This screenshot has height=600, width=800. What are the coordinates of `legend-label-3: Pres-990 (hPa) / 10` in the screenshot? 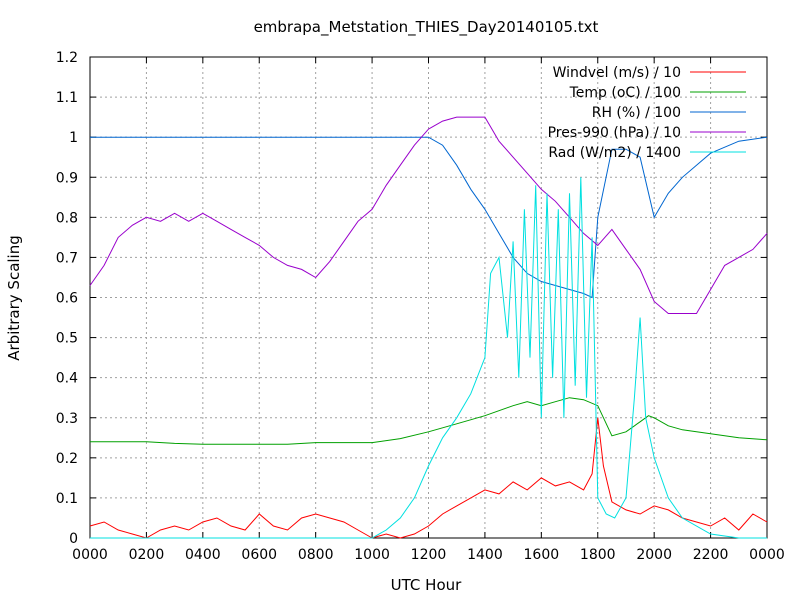 It's located at (614, 133).